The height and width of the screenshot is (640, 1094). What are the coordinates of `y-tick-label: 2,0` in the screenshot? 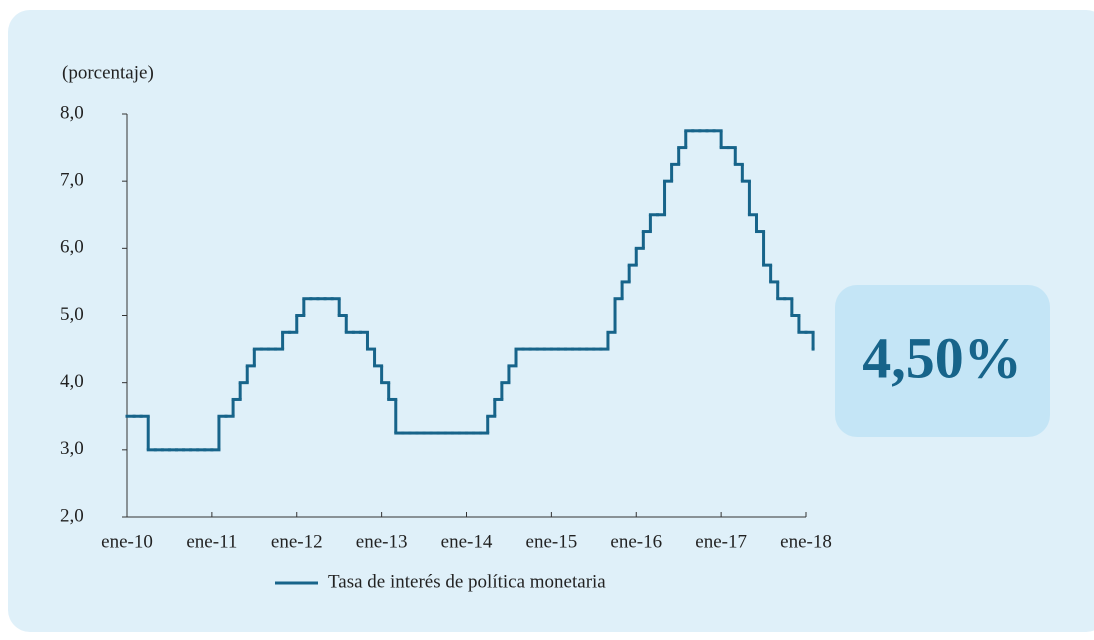 It's located at (72, 515).